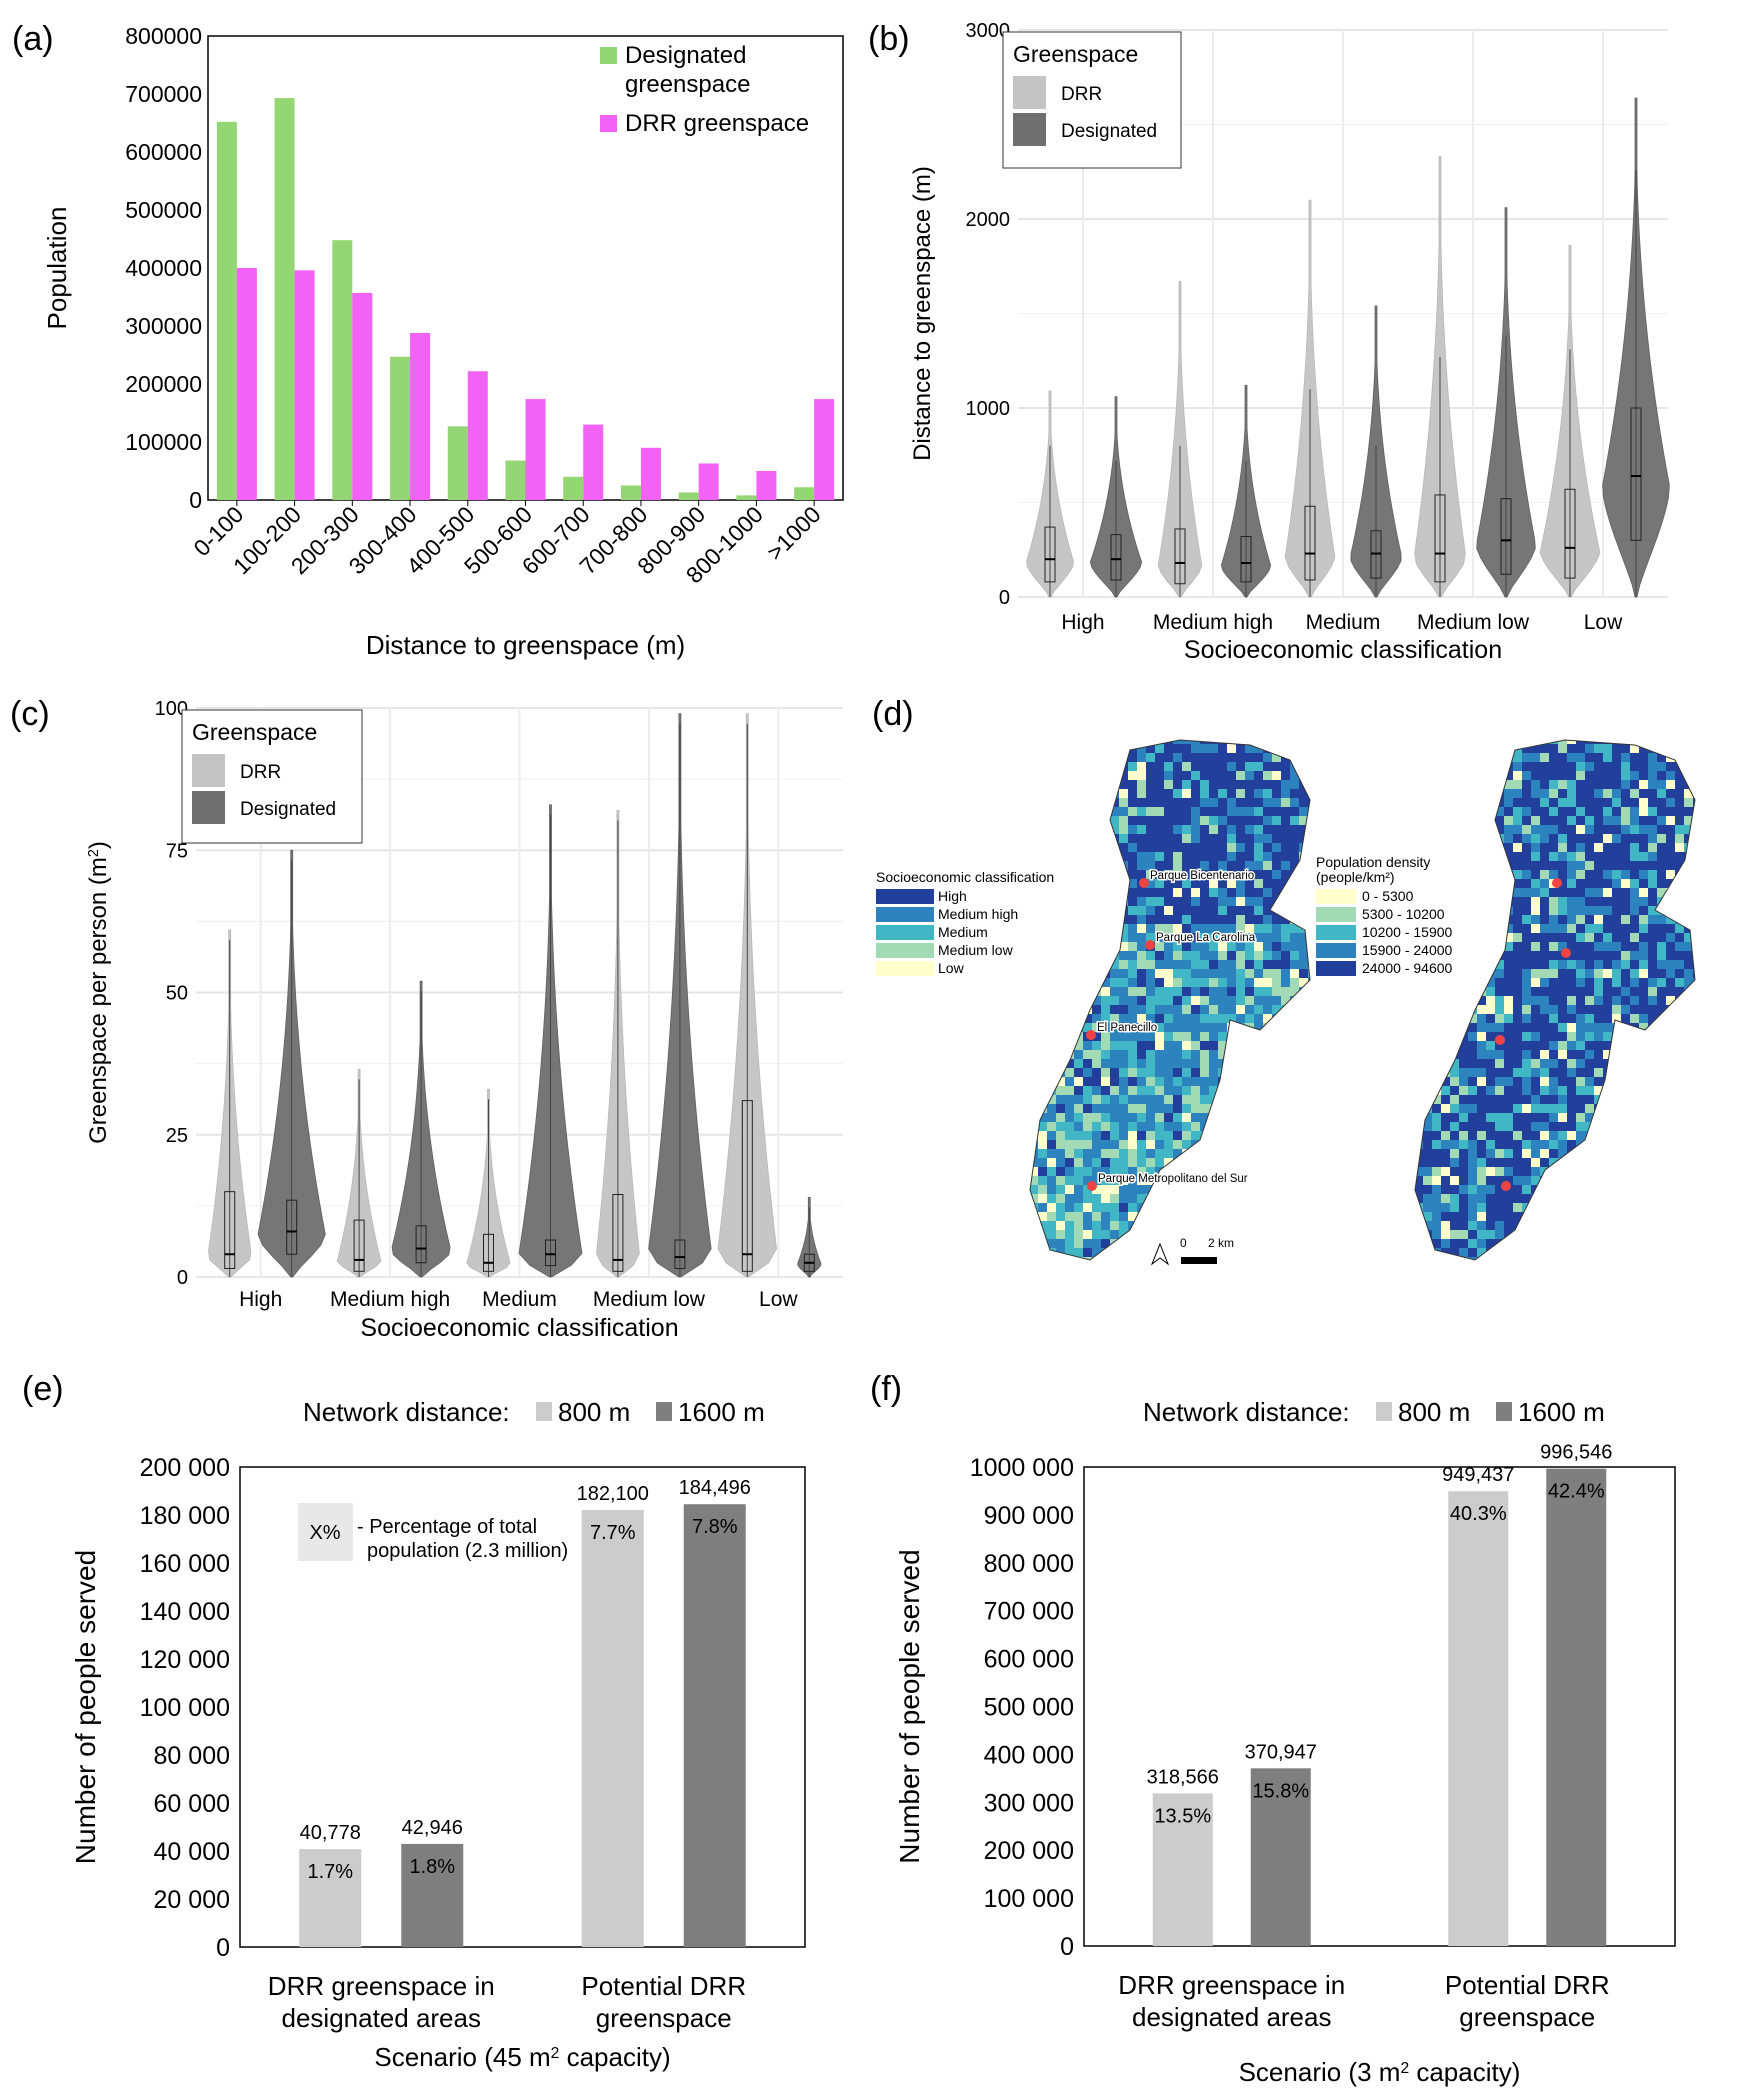 The width and height of the screenshot is (1740, 2091). I want to click on legend-label: 1600 m, so click(721, 1412).